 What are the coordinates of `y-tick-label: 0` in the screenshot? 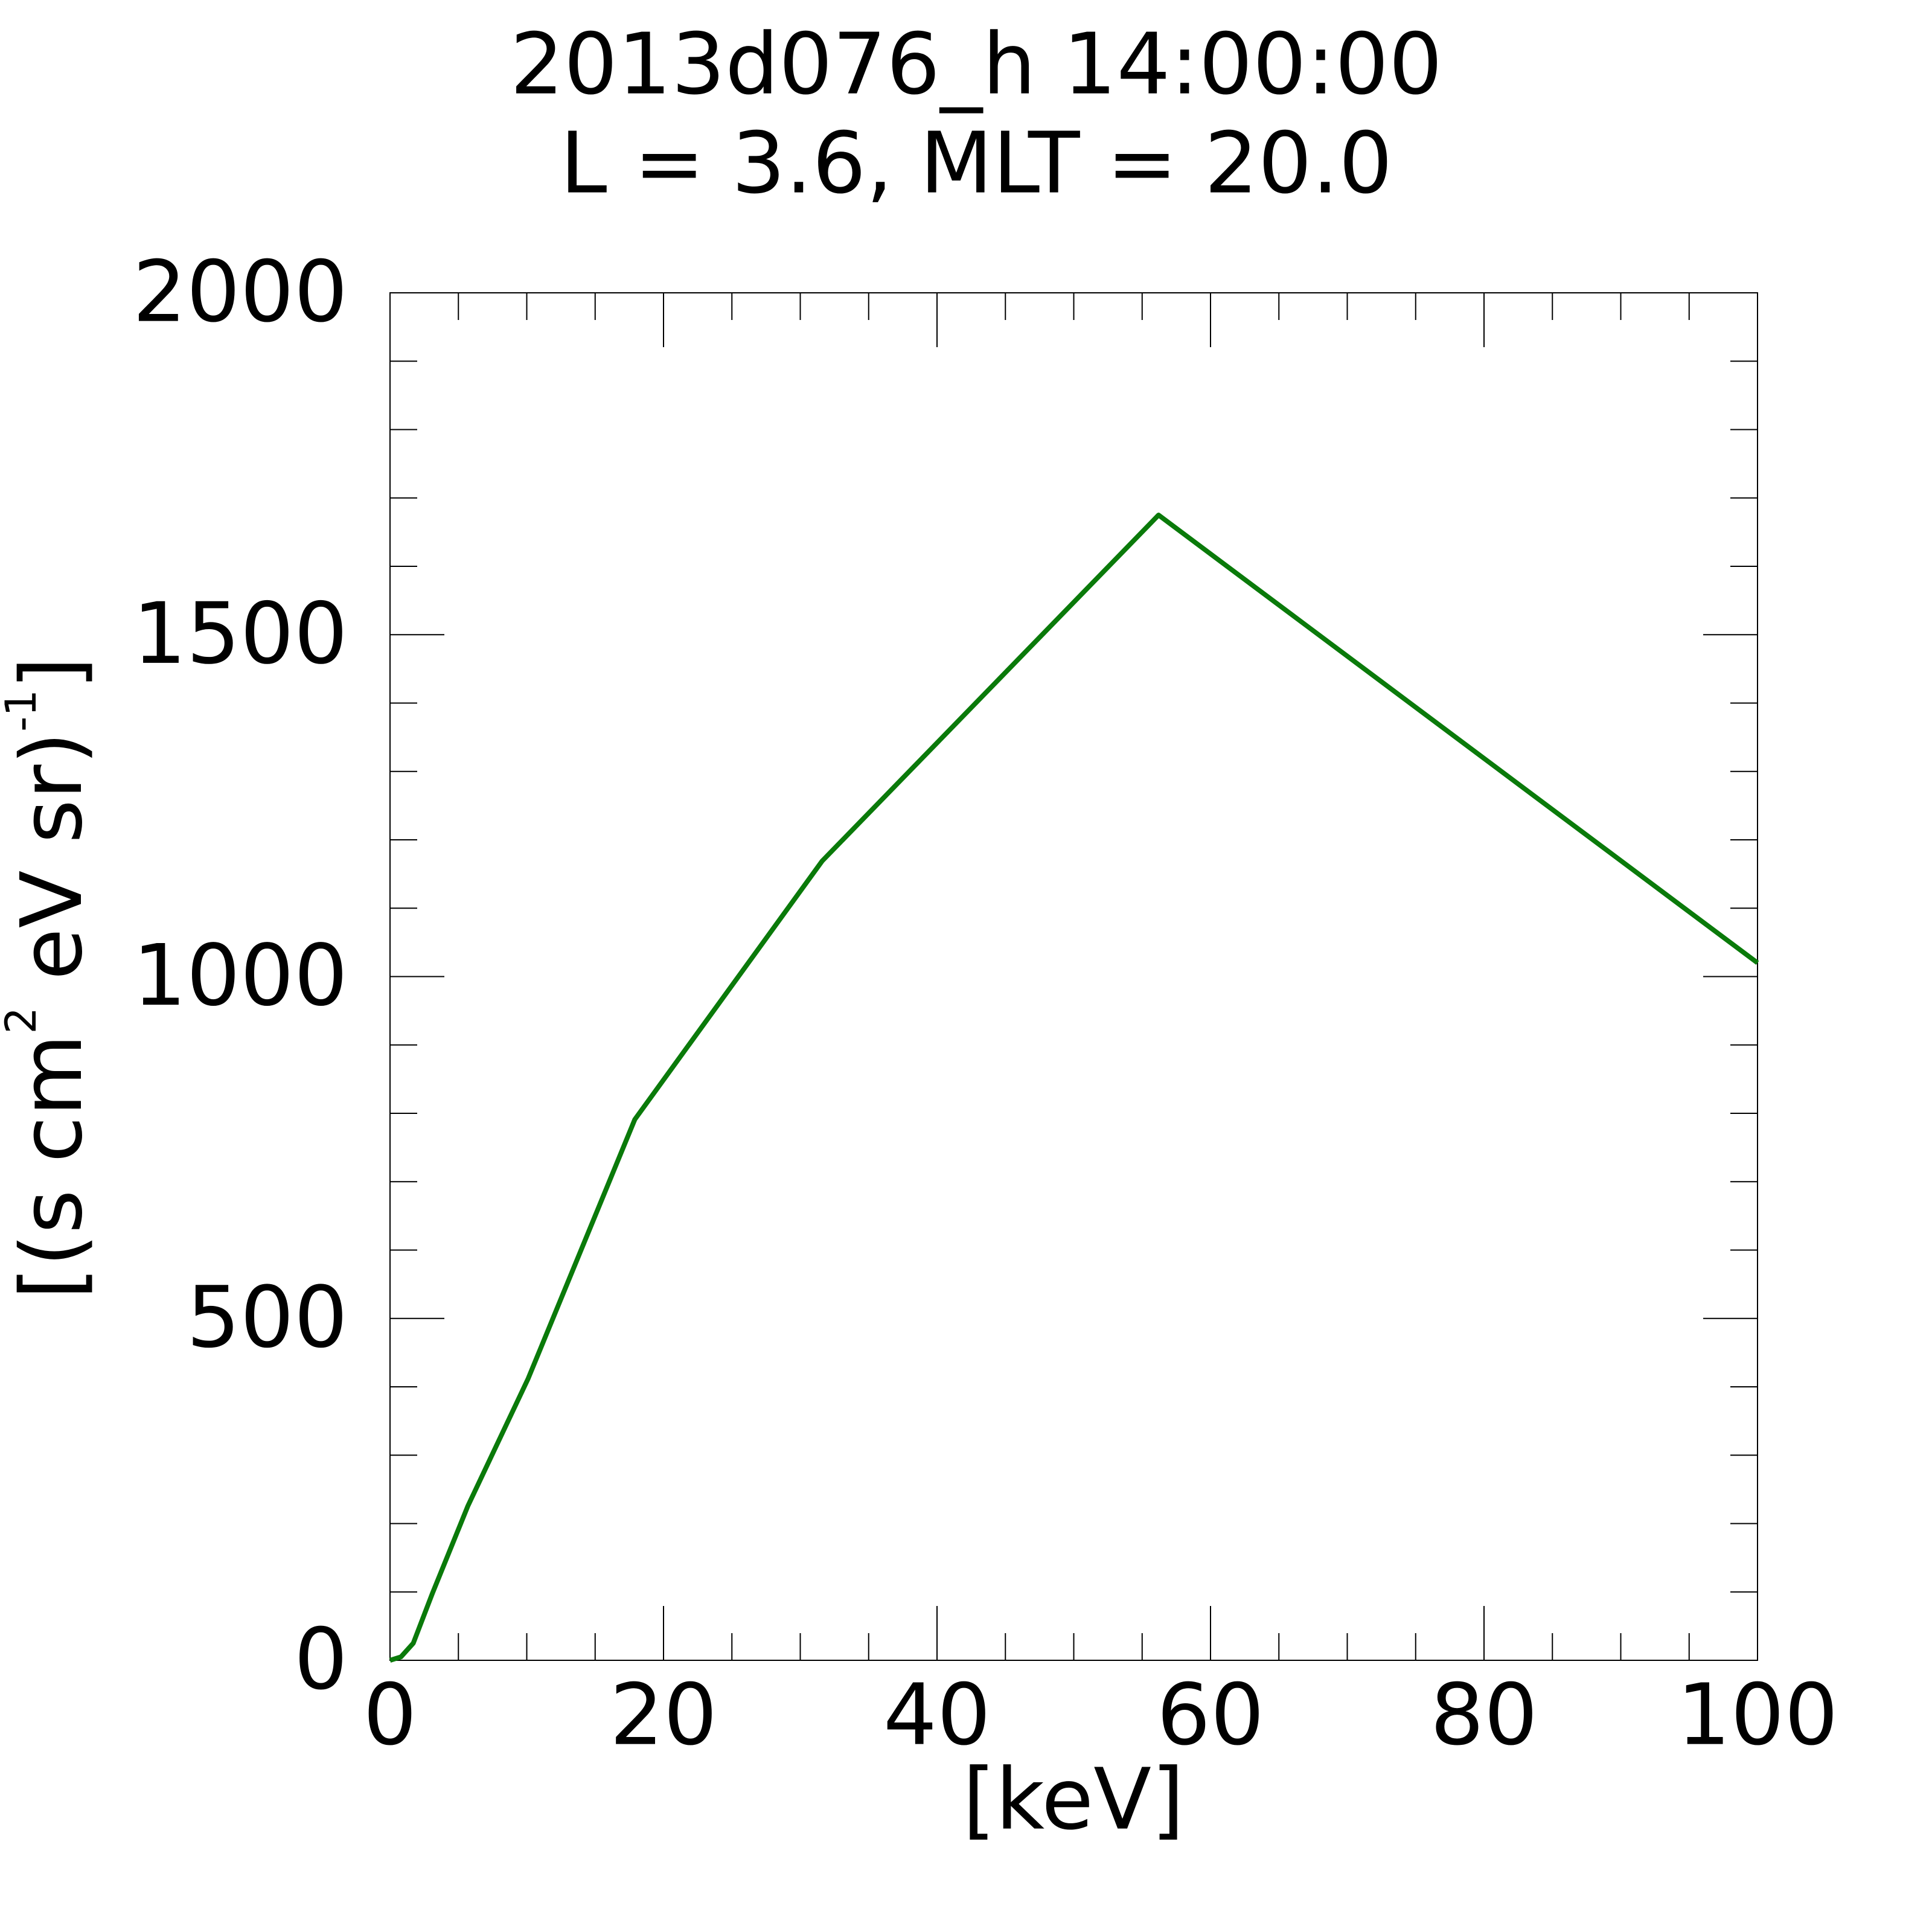 It's located at (321, 1660).